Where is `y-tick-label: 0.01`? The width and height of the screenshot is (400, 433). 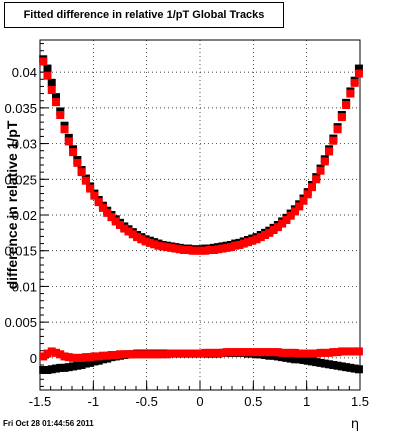 y-tick-label: 0.01 is located at coordinates (24, 286).